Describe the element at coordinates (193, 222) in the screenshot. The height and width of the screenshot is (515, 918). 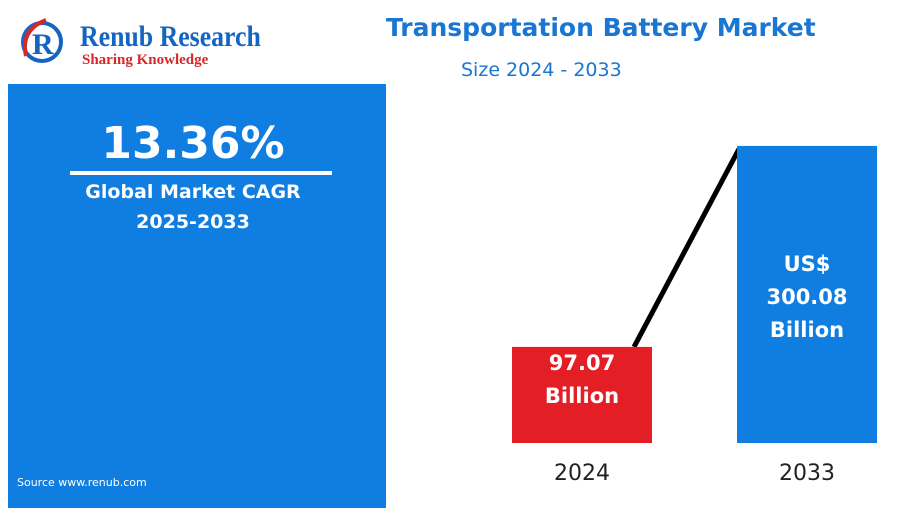
I see `cagr-period: 2025-2033` at that location.